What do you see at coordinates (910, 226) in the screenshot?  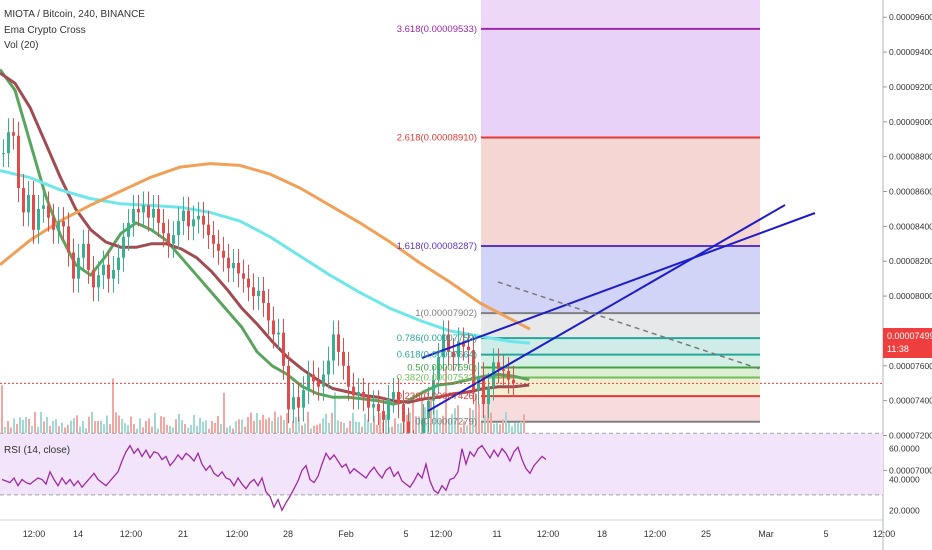 I see `price-tick-label: 0.00008400` at bounding box center [910, 226].